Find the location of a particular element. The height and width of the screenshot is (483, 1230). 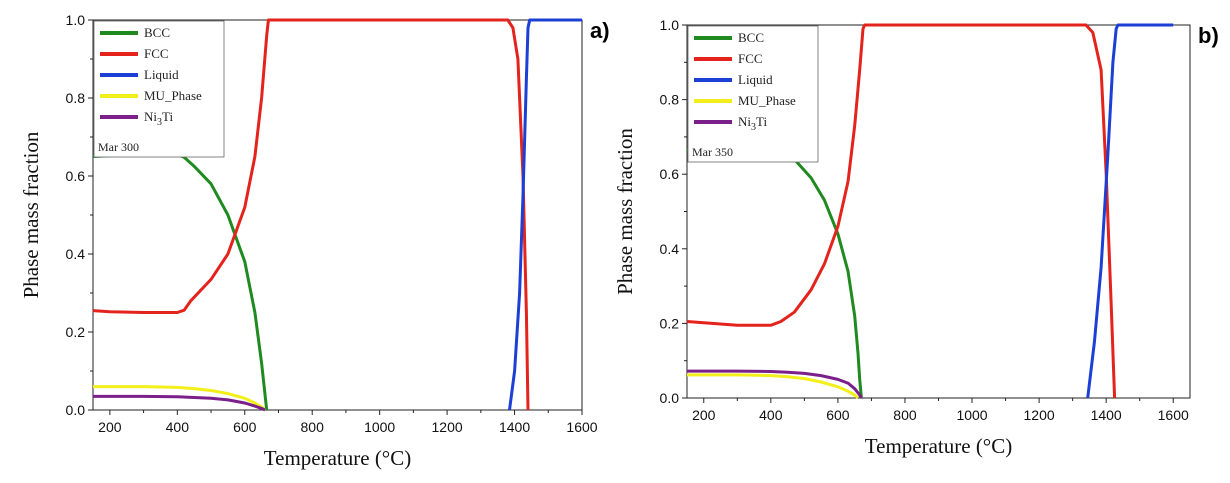

chart-b-series-liquid-line is located at coordinates (1130, 211).